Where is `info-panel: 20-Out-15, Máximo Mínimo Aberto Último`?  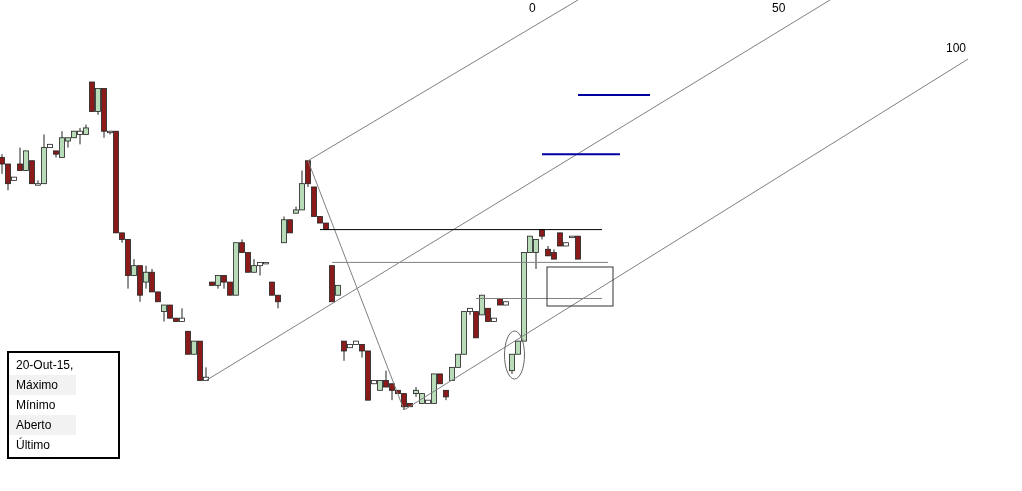
info-panel: 20-Out-15, Máximo Mínimo Aberto Último is located at coordinates (63, 405).